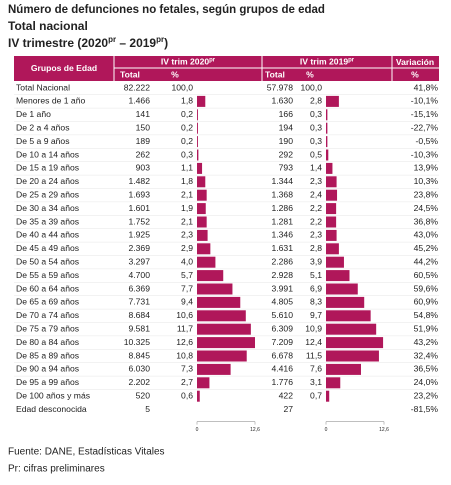 The width and height of the screenshot is (451, 485). Describe the element at coordinates (47, 221) in the screenshot. I see `row-label: De 35 a 39 años` at that location.